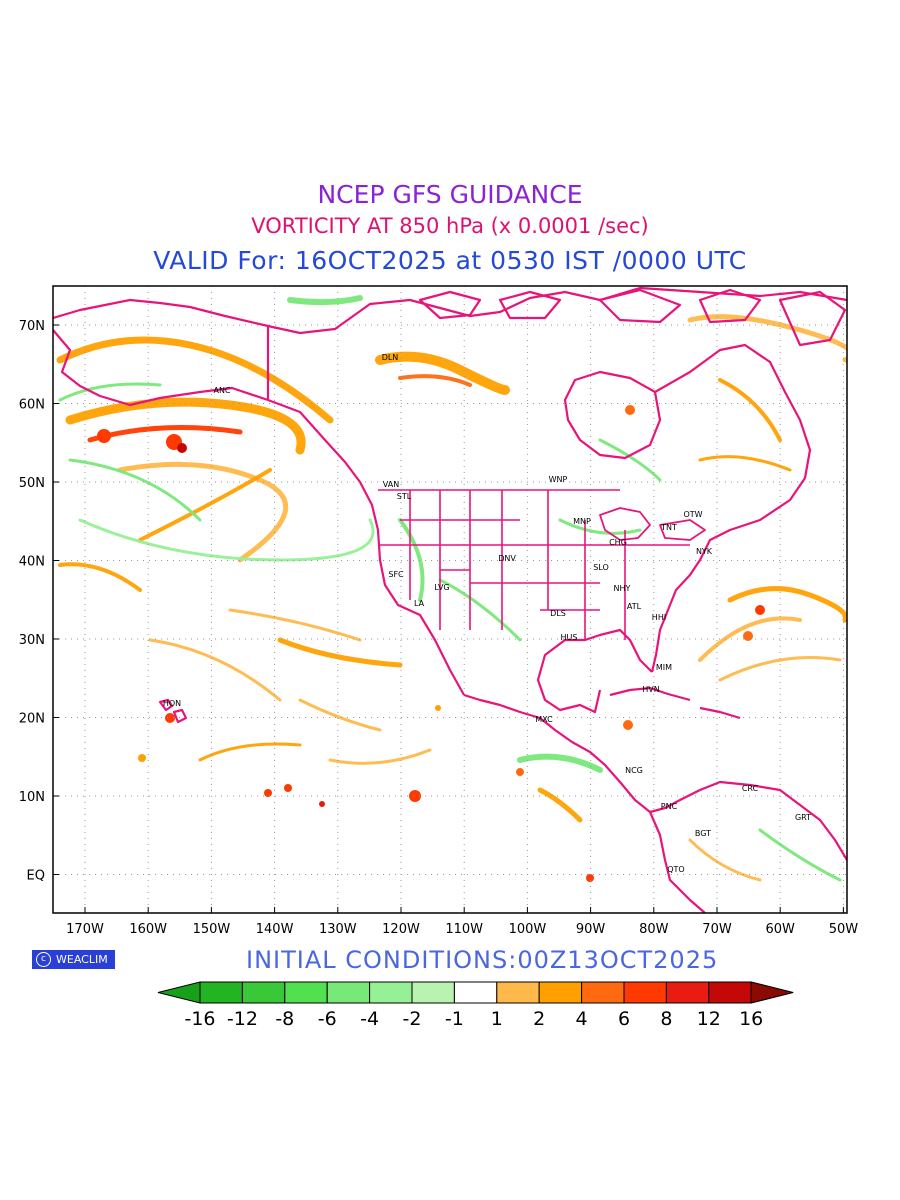  Describe the element at coordinates (412, 1019) in the screenshot. I see `legend-label: -2` at that location.